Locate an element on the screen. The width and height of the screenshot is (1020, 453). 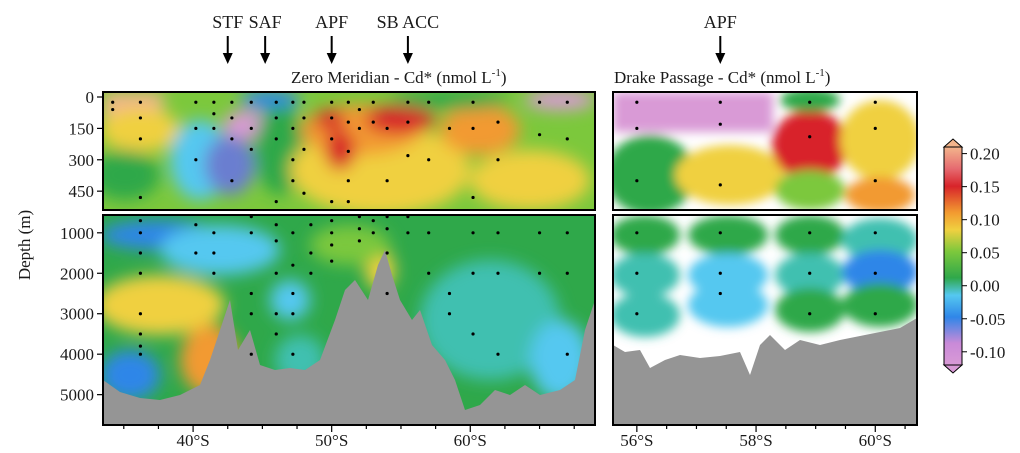
zm-upper-panel is located at coordinates (349, 151).